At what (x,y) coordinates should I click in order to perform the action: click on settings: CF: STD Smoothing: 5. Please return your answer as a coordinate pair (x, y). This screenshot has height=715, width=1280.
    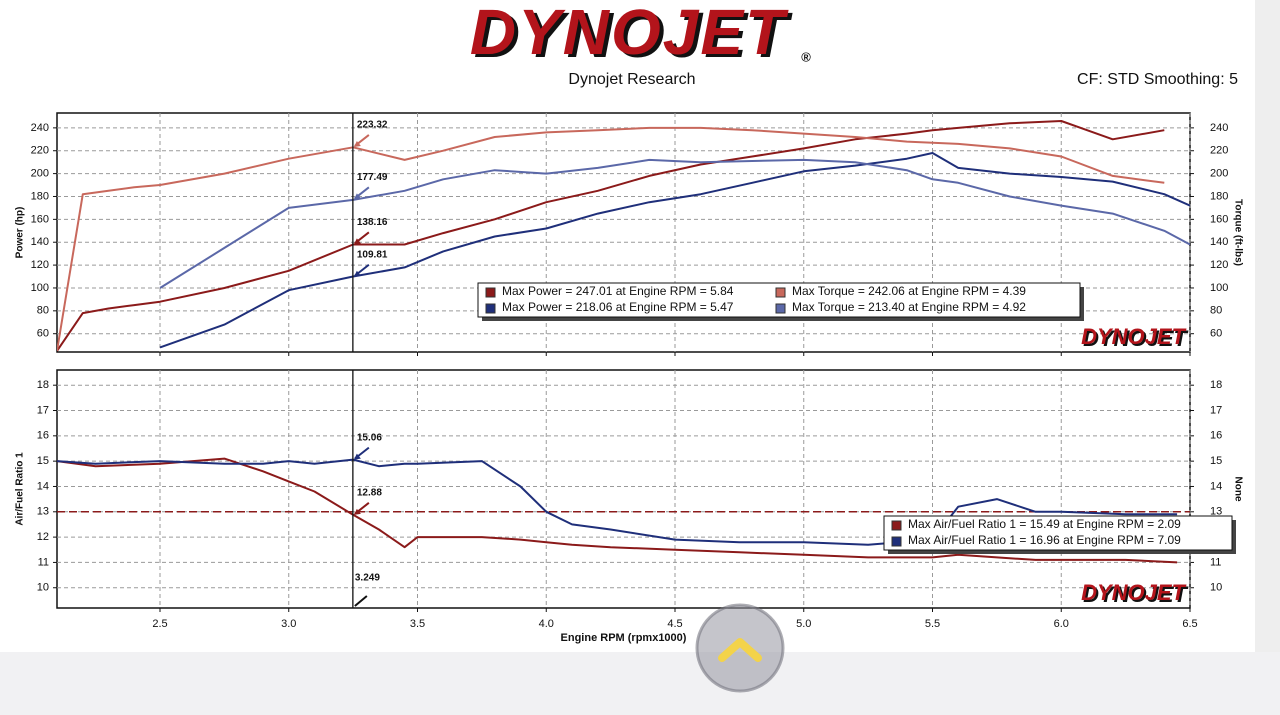
    Looking at the image, I should click on (1157, 79).